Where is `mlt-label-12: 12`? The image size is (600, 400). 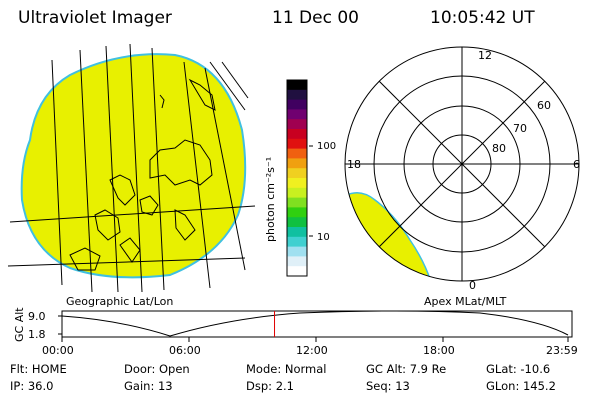 mlt-label-12: 12 is located at coordinates (485, 55).